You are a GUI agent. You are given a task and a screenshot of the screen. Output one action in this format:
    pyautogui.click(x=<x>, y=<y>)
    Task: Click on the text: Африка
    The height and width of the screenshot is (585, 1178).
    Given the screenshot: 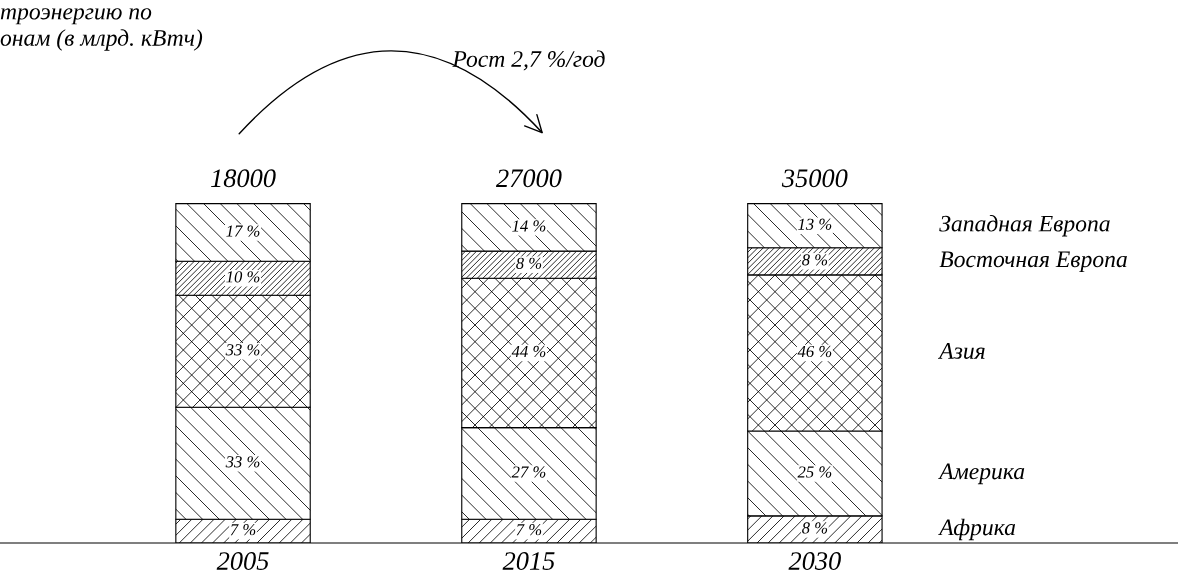 What is the action you would take?
    pyautogui.click(x=976, y=529)
    